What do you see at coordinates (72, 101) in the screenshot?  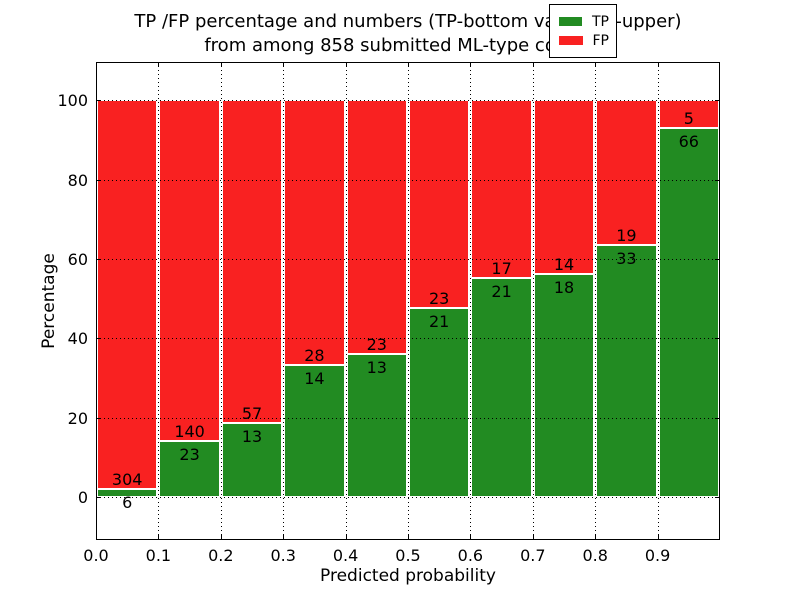 I see `y-tick-label: 100` at bounding box center [72, 101].